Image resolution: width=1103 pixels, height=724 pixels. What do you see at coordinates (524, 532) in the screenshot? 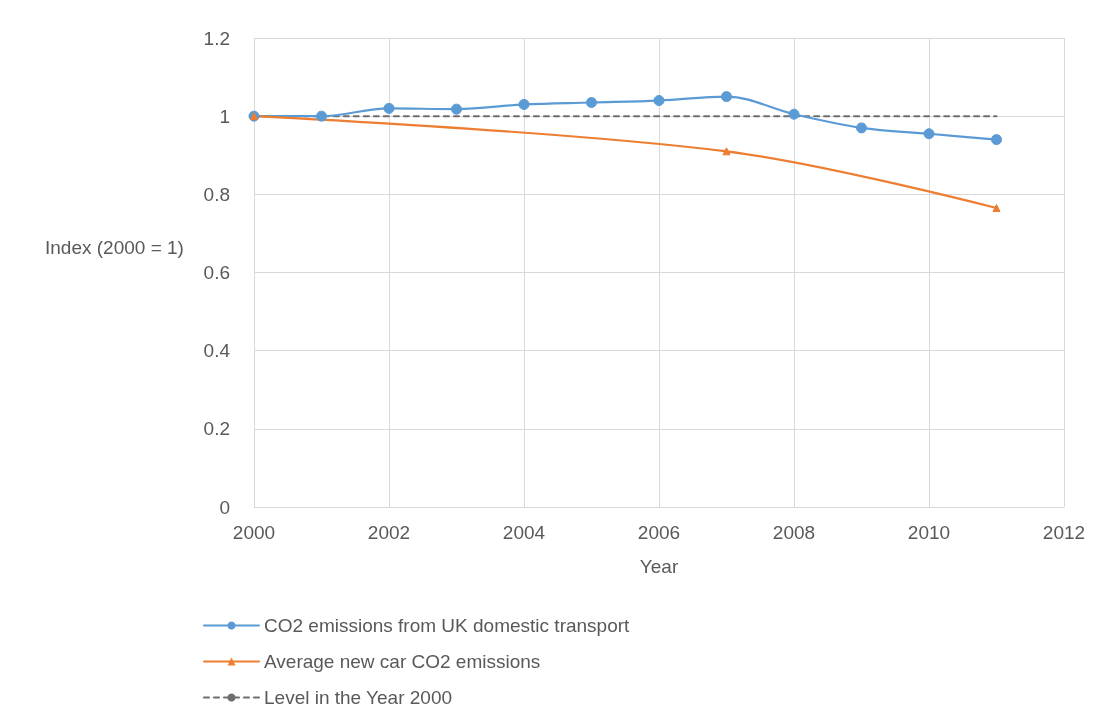
I see `x-tick-label: 2004` at bounding box center [524, 532].